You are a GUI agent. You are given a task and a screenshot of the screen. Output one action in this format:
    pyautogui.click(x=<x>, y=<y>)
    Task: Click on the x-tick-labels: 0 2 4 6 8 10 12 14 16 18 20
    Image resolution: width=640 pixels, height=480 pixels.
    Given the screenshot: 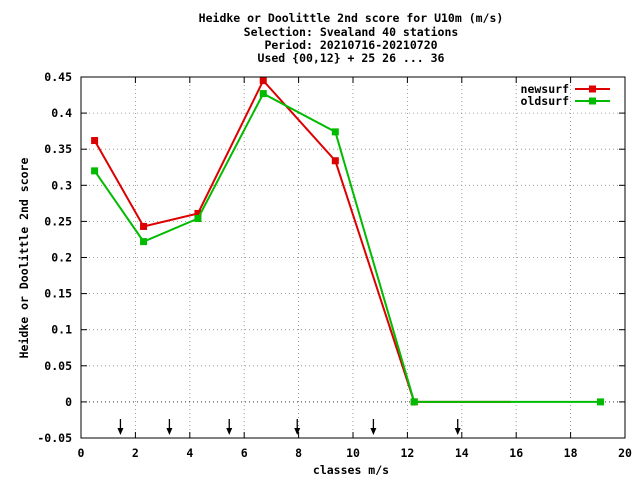 What is the action you would take?
    pyautogui.click(x=355, y=453)
    